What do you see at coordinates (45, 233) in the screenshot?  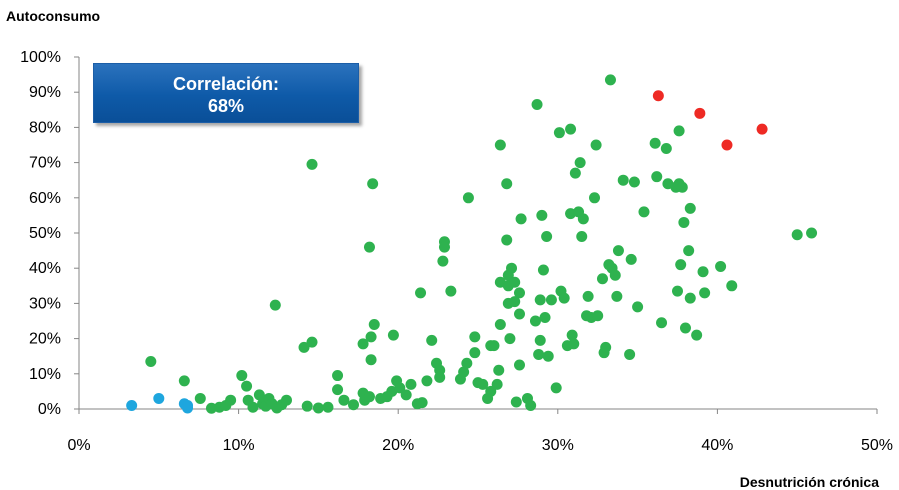 I see `y-tick-label: 50%` at bounding box center [45, 233].